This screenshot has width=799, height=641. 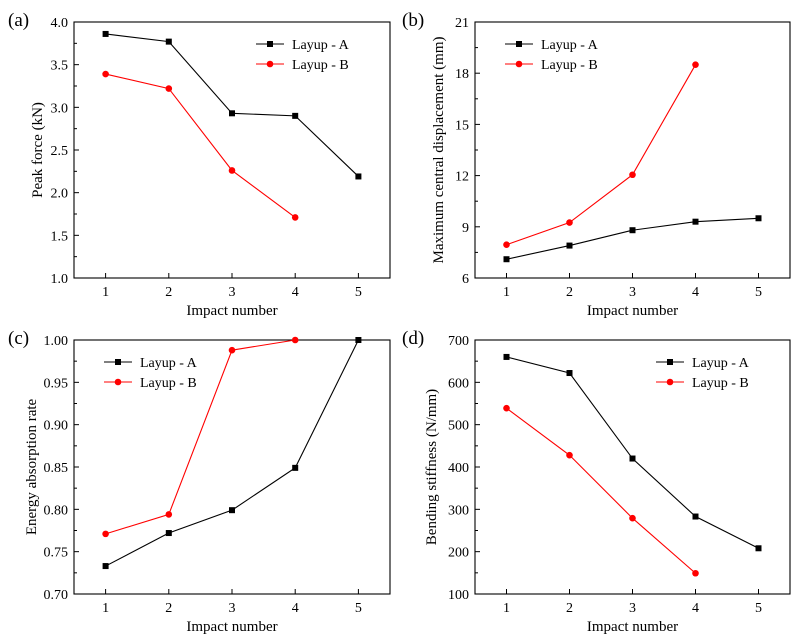 What do you see at coordinates (458, 426) in the screenshot?
I see `y-tick-label: 500` at bounding box center [458, 426].